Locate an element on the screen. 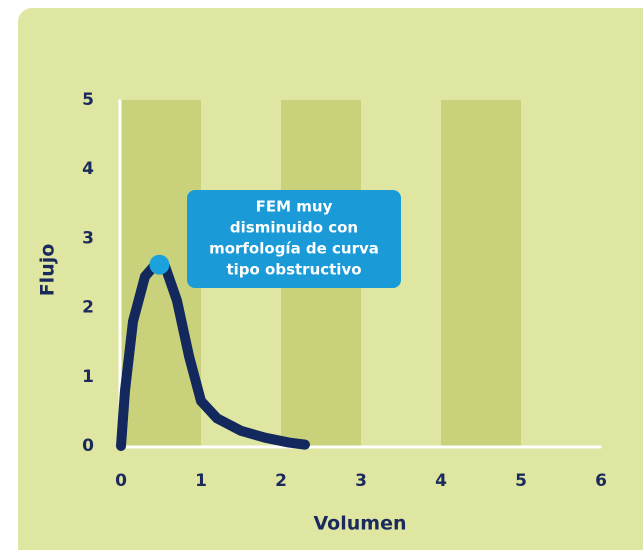 Image resolution: width=643 pixels, height=554 pixels. x-tick-label: 4 is located at coordinates (441, 481).